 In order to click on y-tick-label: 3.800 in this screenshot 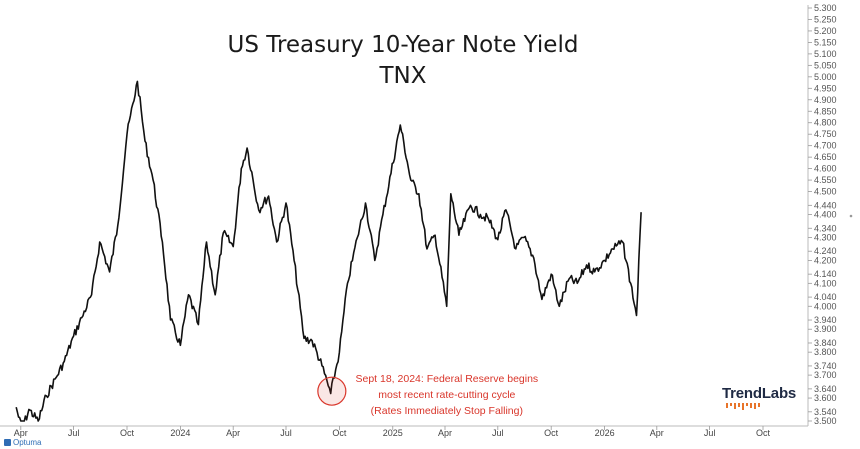, I will do `click(825, 352)`.